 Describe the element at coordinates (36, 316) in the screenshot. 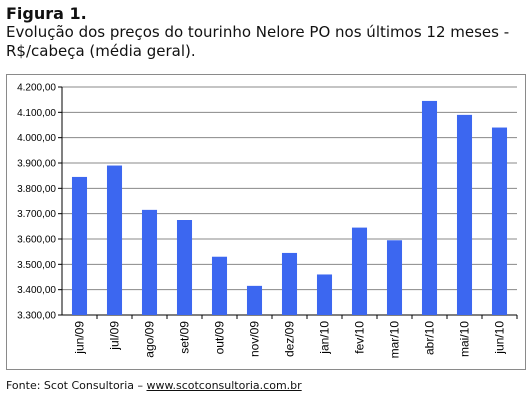

I see `y-tick-label: 3.300,00` at that location.